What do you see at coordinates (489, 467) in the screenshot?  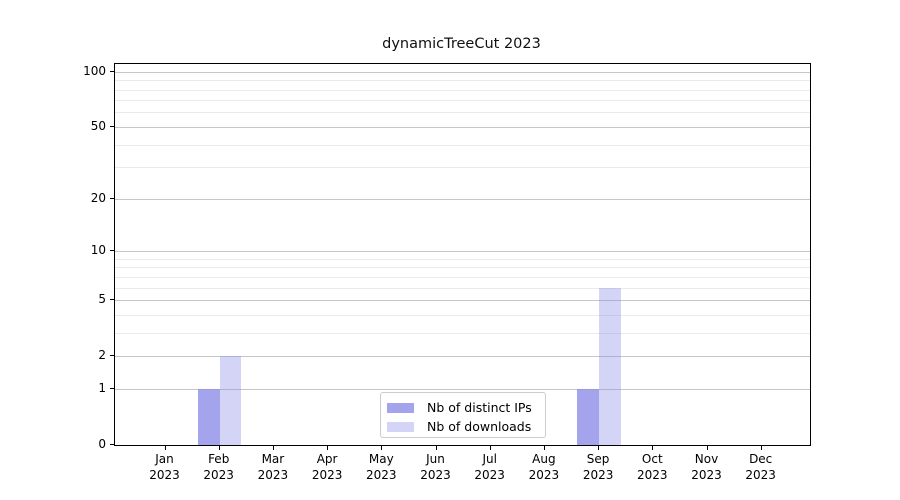 I see `x-tick-label-jul: Jul 2023` at bounding box center [489, 467].